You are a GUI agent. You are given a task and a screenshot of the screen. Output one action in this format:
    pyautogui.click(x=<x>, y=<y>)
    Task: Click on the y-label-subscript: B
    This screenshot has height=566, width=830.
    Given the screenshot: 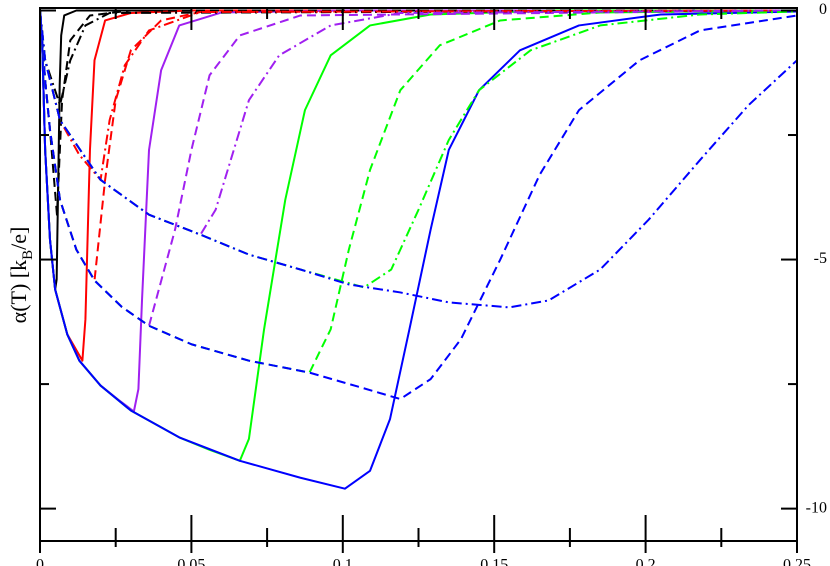 What is the action you would take?
    pyautogui.click(x=28, y=255)
    